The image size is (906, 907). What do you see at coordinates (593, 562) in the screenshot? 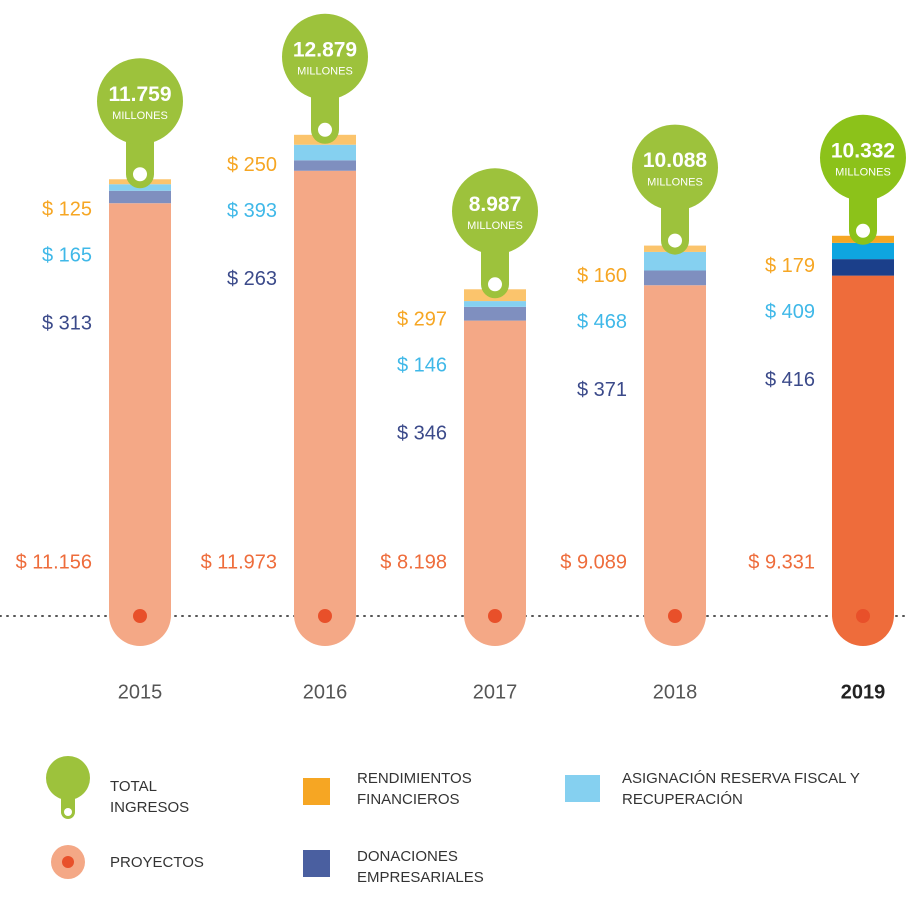
I see `value-label: $ 9.089` at bounding box center [593, 562].